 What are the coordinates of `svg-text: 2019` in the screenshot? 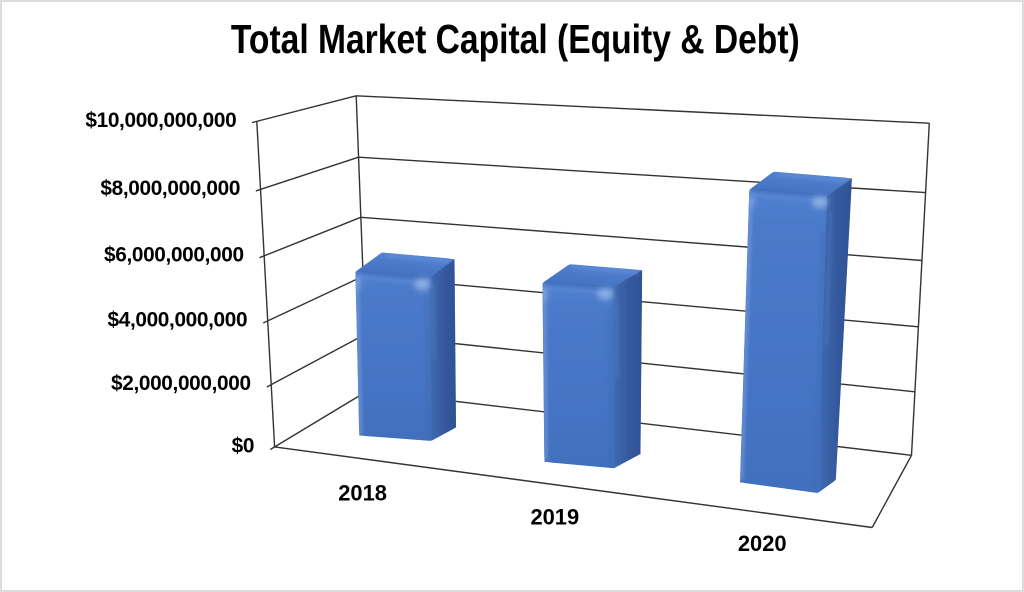 It's located at (554, 517).